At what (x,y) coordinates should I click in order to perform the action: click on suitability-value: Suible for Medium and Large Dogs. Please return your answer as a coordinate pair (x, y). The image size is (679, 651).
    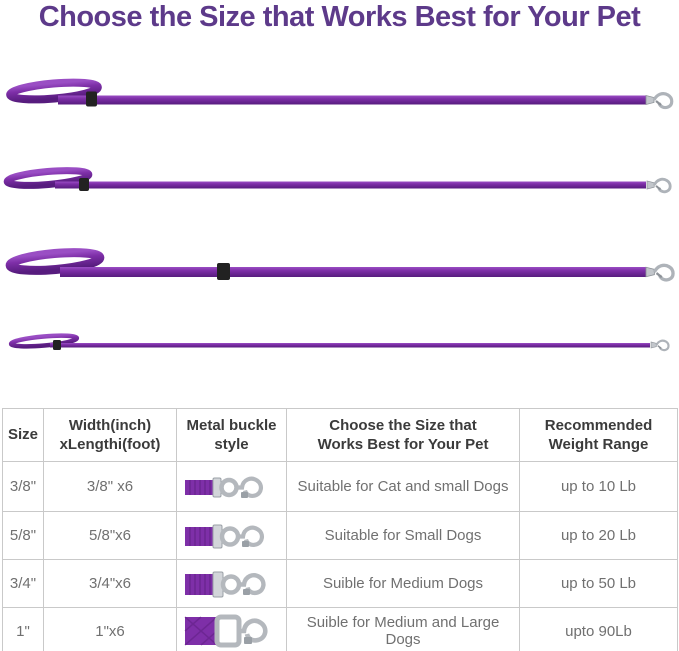
    Looking at the image, I should click on (403, 629).